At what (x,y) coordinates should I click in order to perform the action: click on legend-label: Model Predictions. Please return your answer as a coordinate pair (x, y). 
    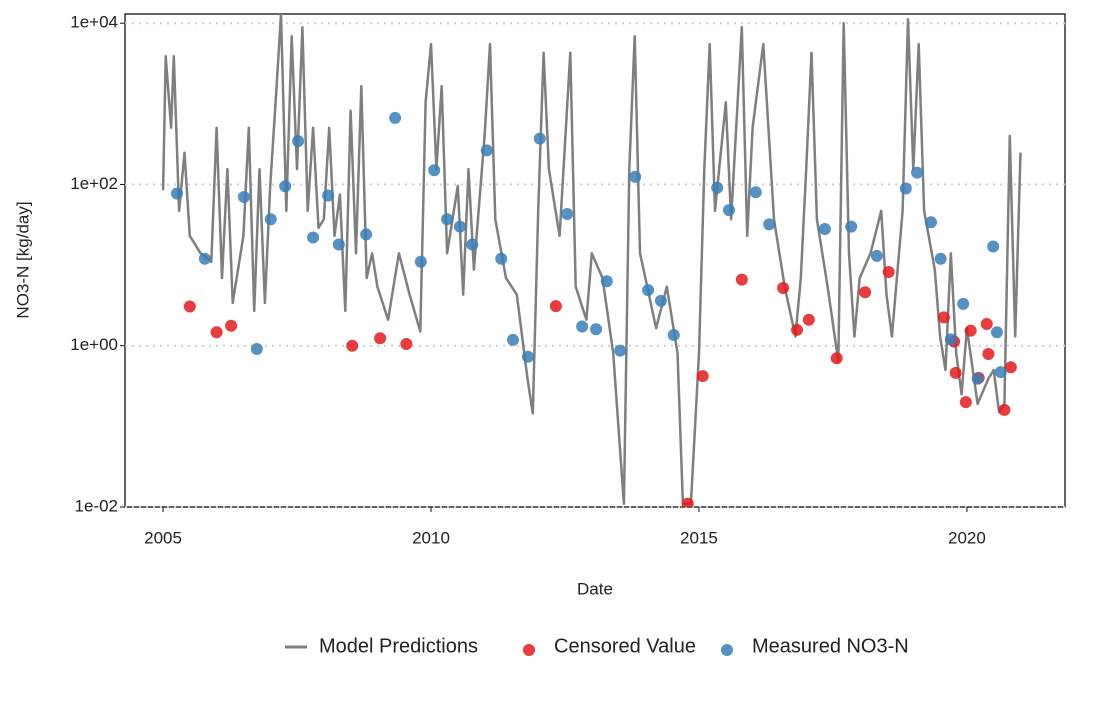
    Looking at the image, I should click on (398, 646).